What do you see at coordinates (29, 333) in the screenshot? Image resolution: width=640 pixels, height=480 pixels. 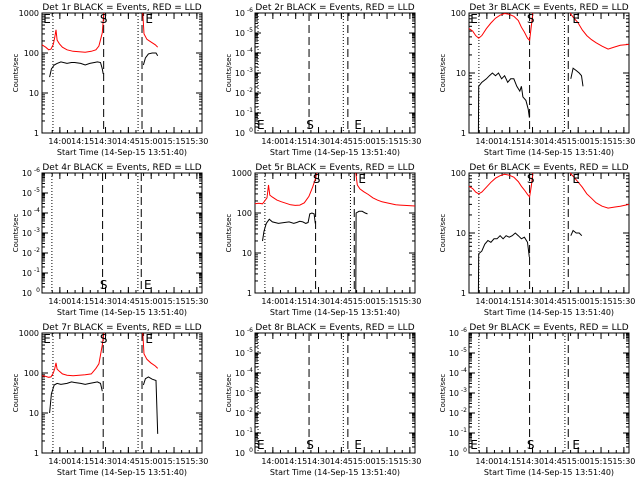 I see `y-tick-label: 1000` at bounding box center [29, 333].